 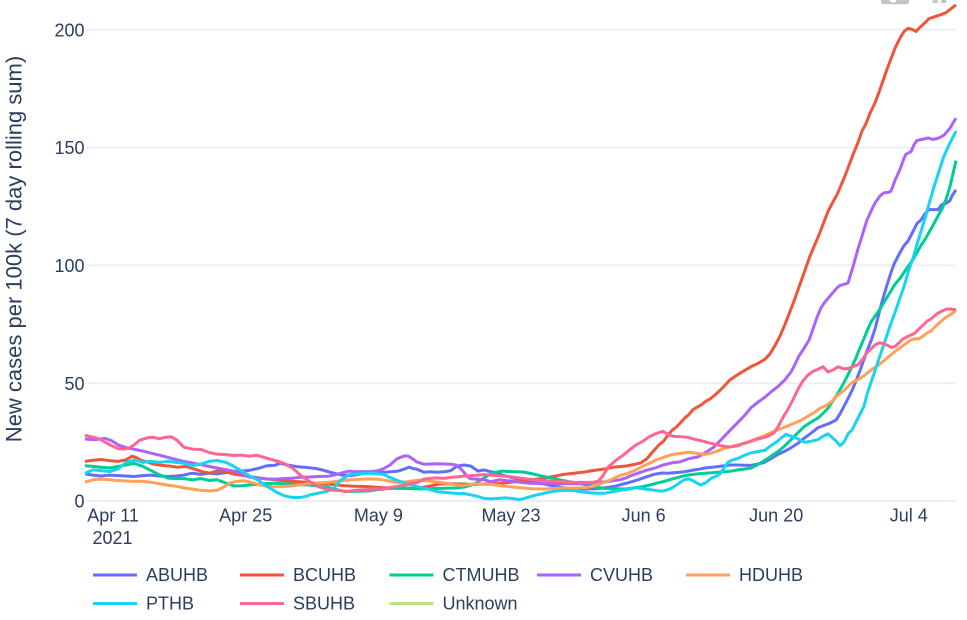 What do you see at coordinates (245, 516) in the screenshot?
I see `svg-text: Apr 25` at bounding box center [245, 516].